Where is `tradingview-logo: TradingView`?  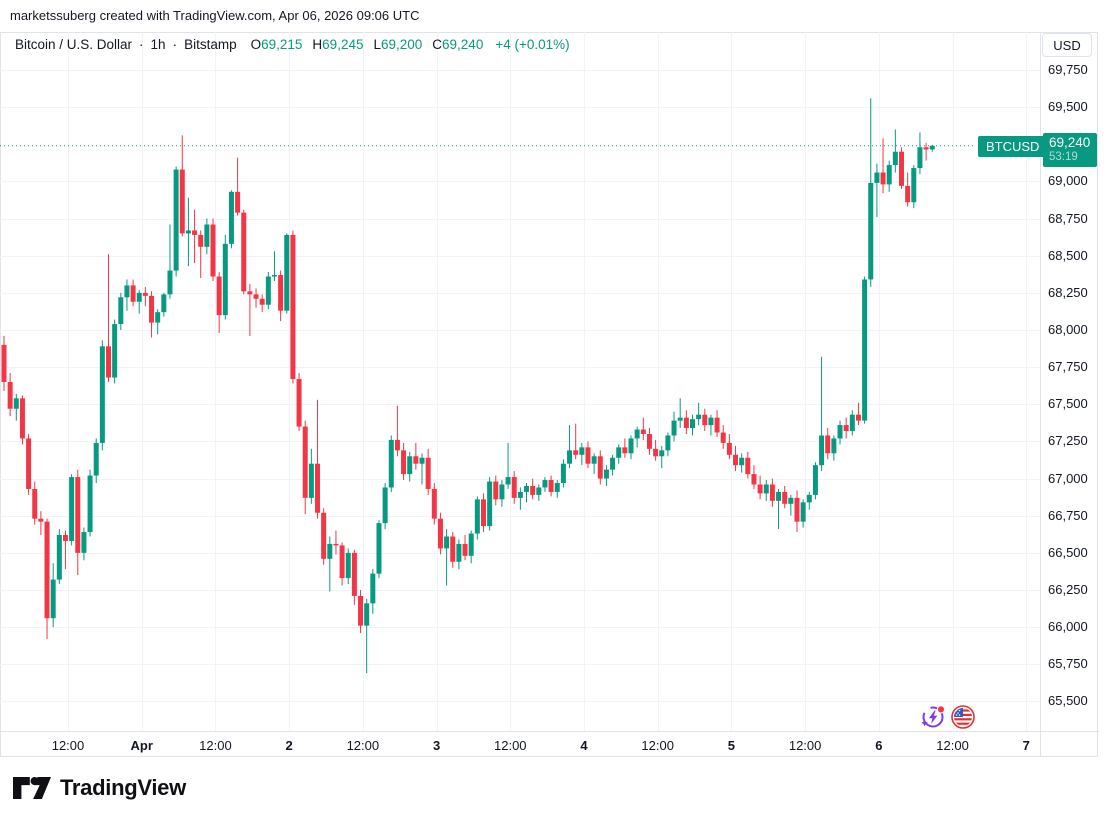 tradingview-logo: TradingView is located at coordinates (99, 788).